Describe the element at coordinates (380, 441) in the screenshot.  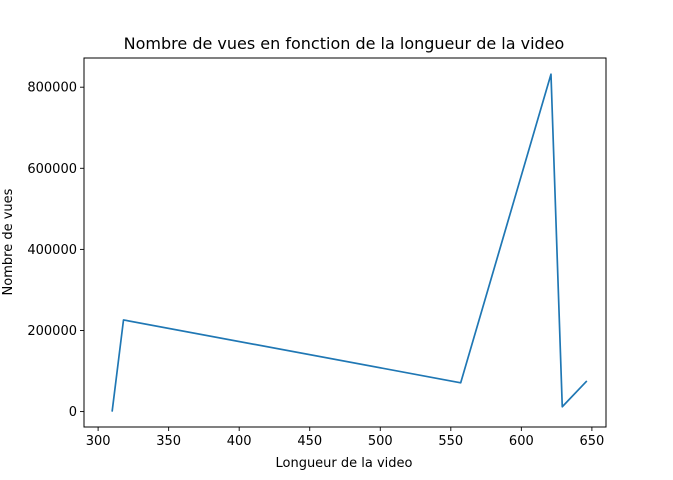
I see `x-tick-label: 500` at that location.